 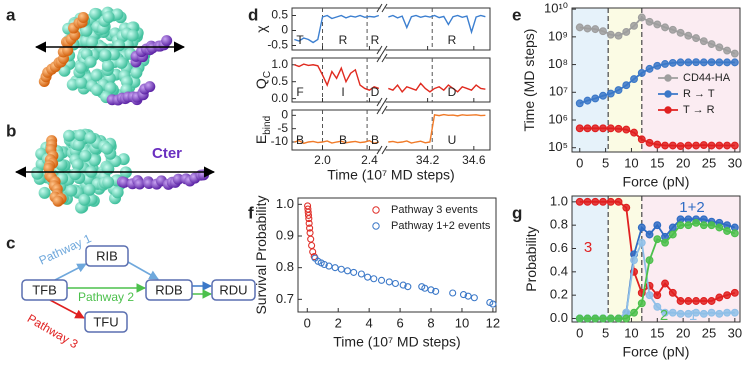 What do you see at coordinates (430, 322) in the screenshot?
I see `x-tick-label: 8` at bounding box center [430, 322].